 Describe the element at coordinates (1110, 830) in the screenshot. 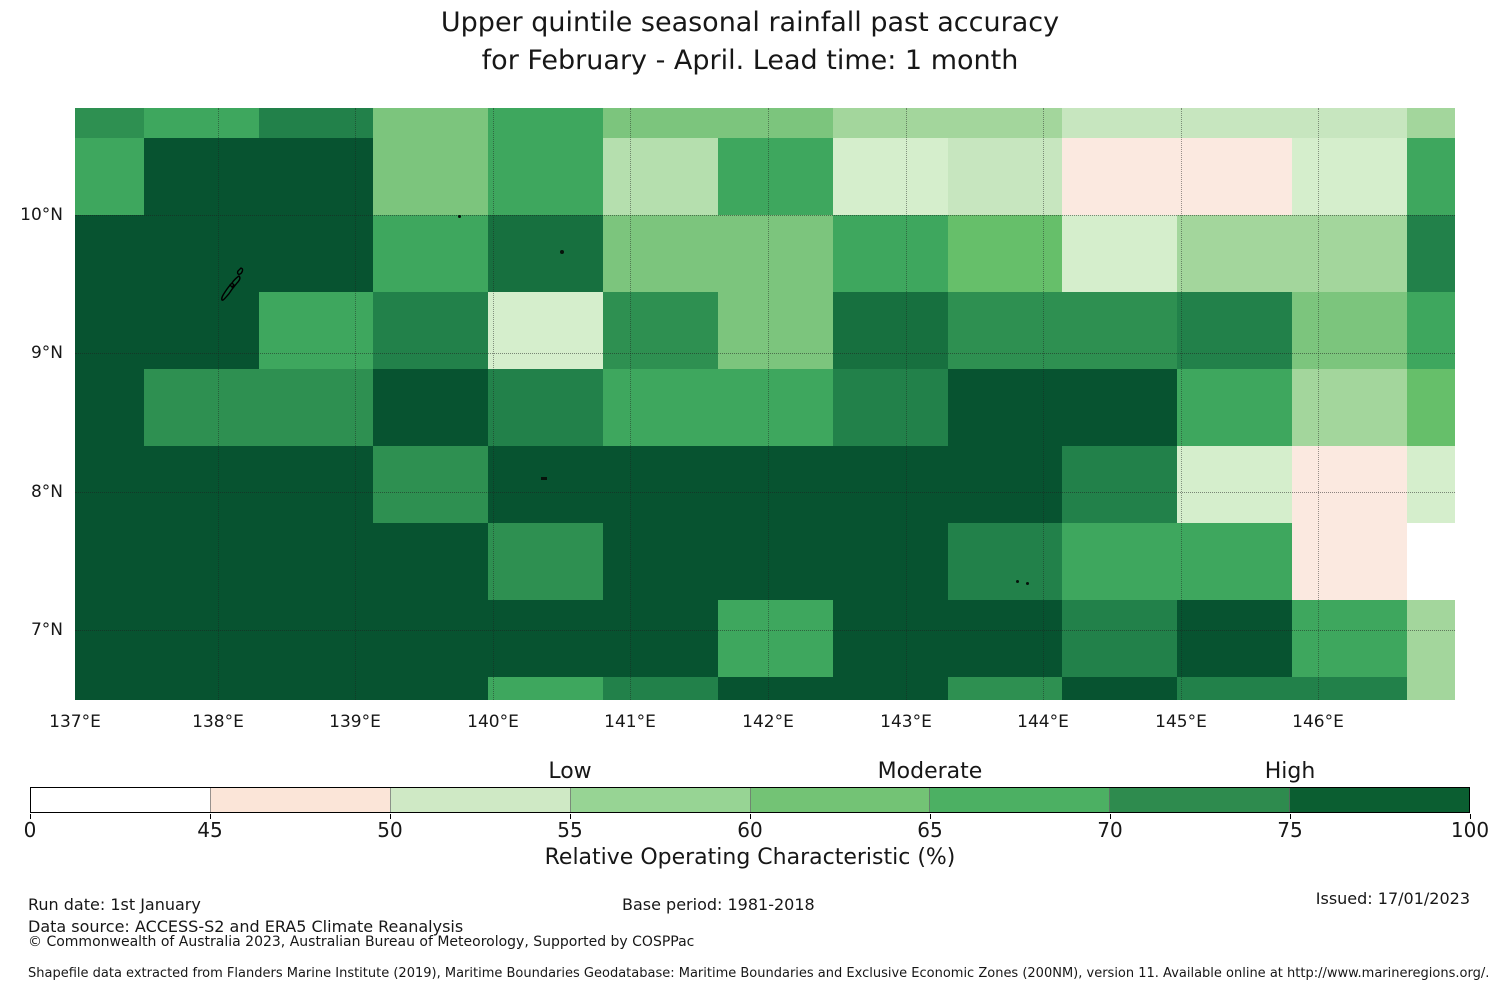

I see `colorbar-tick-label: 70` at that location.